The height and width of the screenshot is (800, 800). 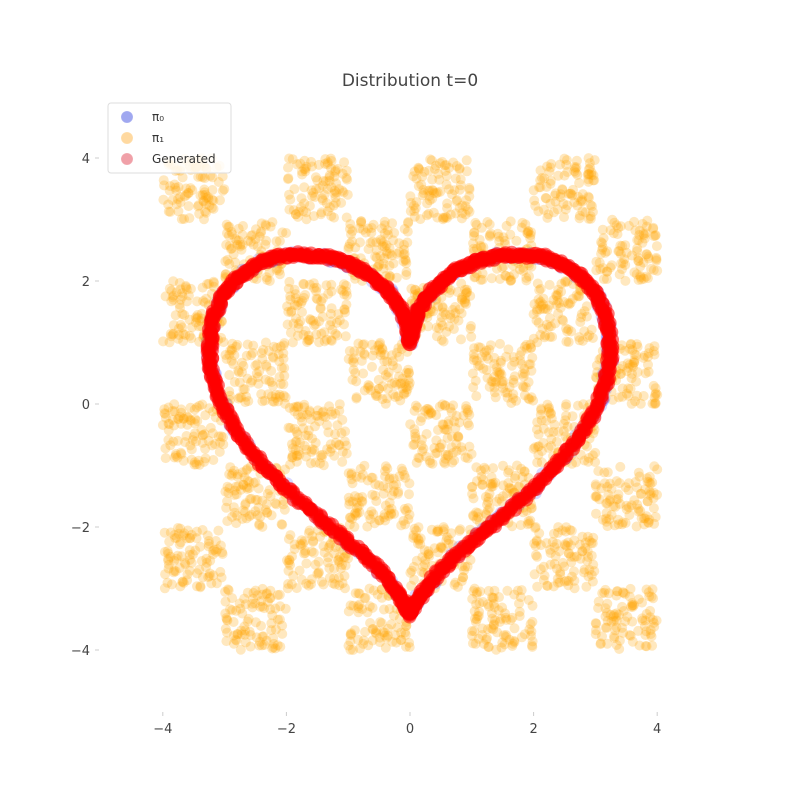 I want to click on y-tick-label: 0, so click(x=86, y=405).